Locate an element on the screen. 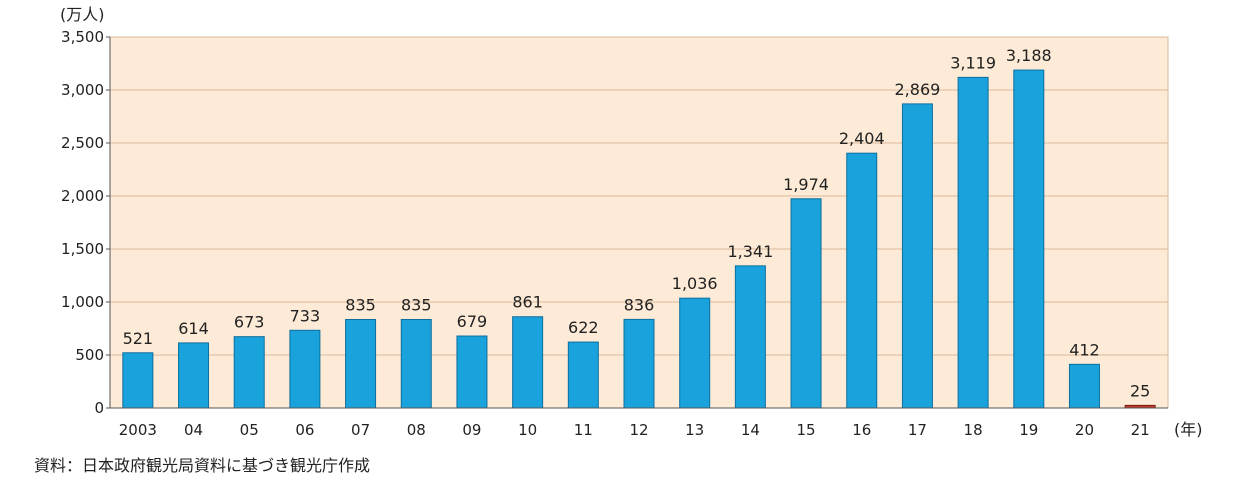  x-tick-label: 20 is located at coordinates (1084, 430).